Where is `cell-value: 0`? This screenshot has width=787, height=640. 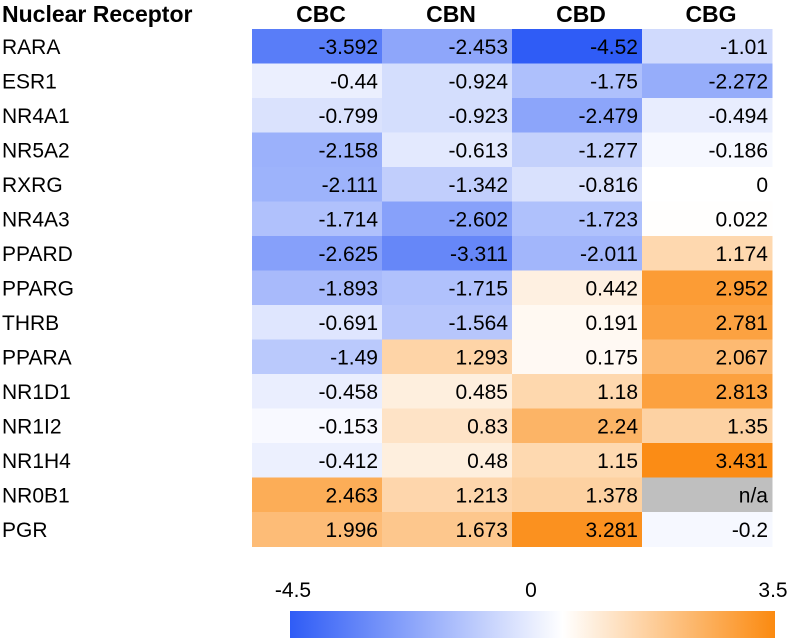 cell-value: 0 is located at coordinates (762, 185).